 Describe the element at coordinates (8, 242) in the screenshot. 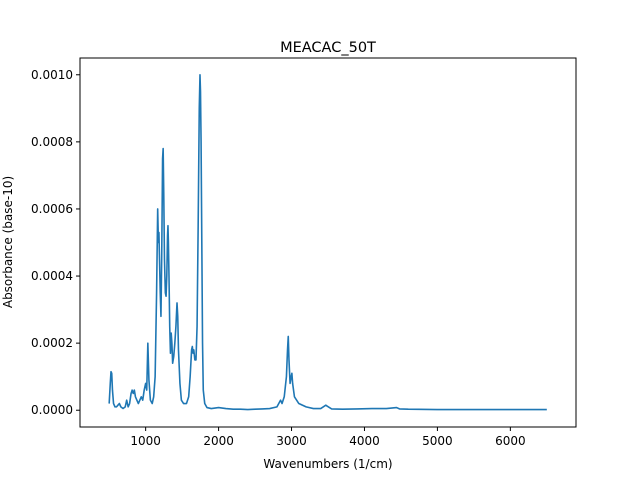

I see `y-axis-label: Absorbance (base-10)` at that location.